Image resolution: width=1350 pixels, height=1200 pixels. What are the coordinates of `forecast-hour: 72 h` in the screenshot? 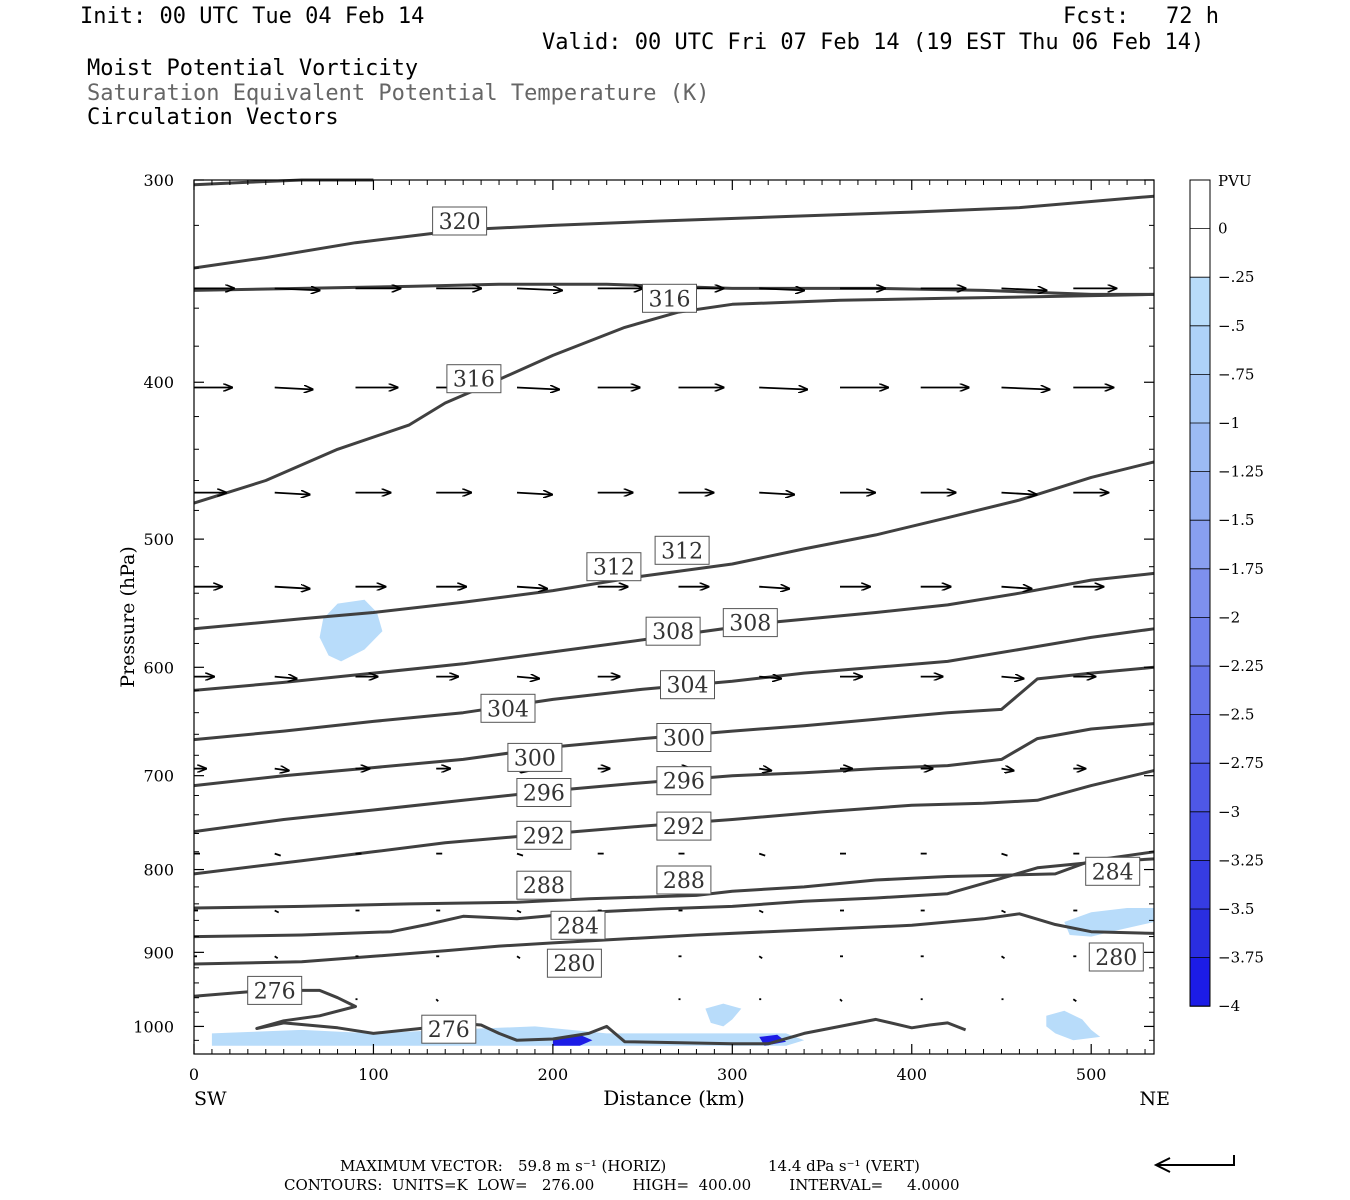 It's located at (1192, 16).